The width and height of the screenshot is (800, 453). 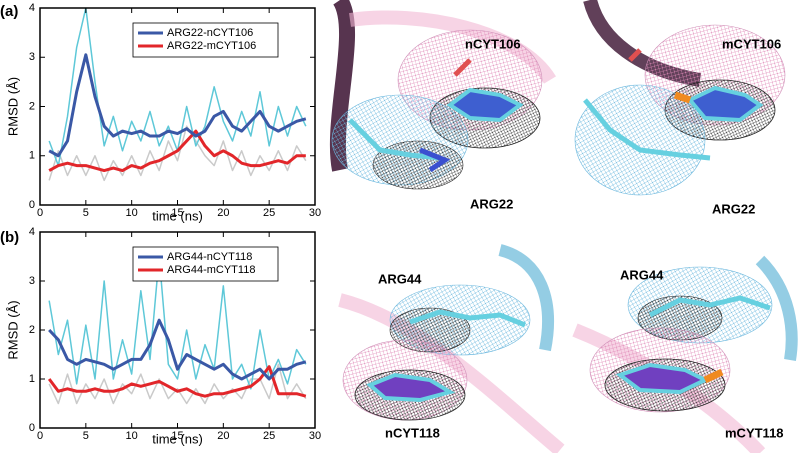 What do you see at coordinates (209, 257) in the screenshot?
I see `legend-label: ARG44-nCYT118` at bounding box center [209, 257].